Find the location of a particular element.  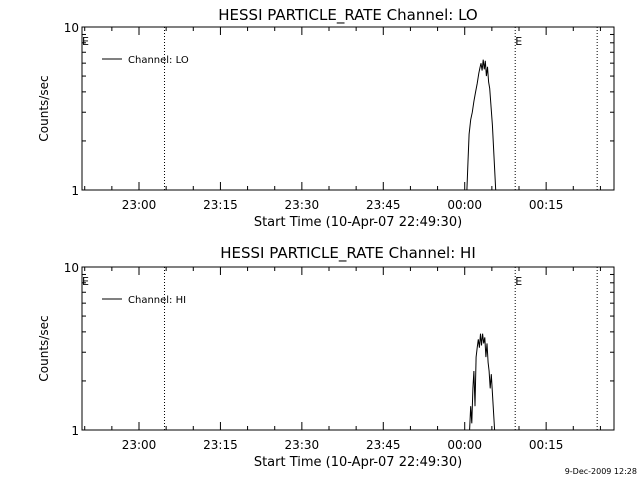

footer-timestamp: 9-Dec-2009 12:28 is located at coordinates (601, 471).